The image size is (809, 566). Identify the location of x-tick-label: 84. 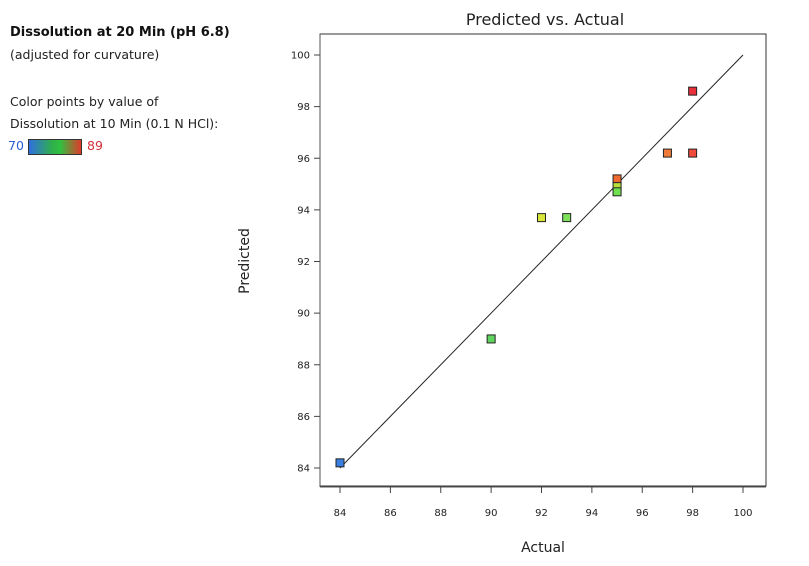
(340, 513).